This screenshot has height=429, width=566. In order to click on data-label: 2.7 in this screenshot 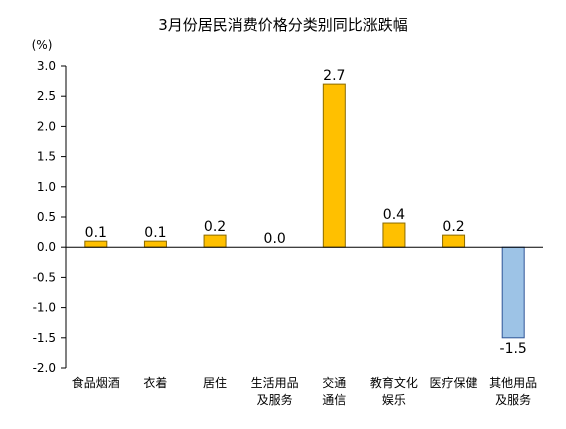, I will do `click(334, 76)`.